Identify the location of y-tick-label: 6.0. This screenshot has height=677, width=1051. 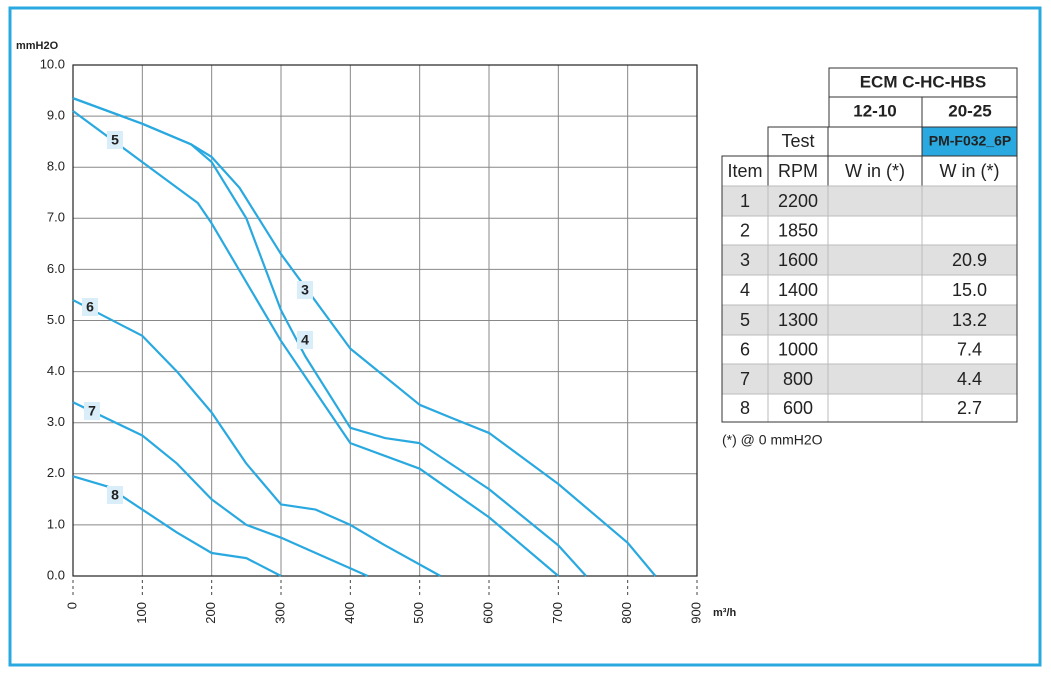
(56, 268).